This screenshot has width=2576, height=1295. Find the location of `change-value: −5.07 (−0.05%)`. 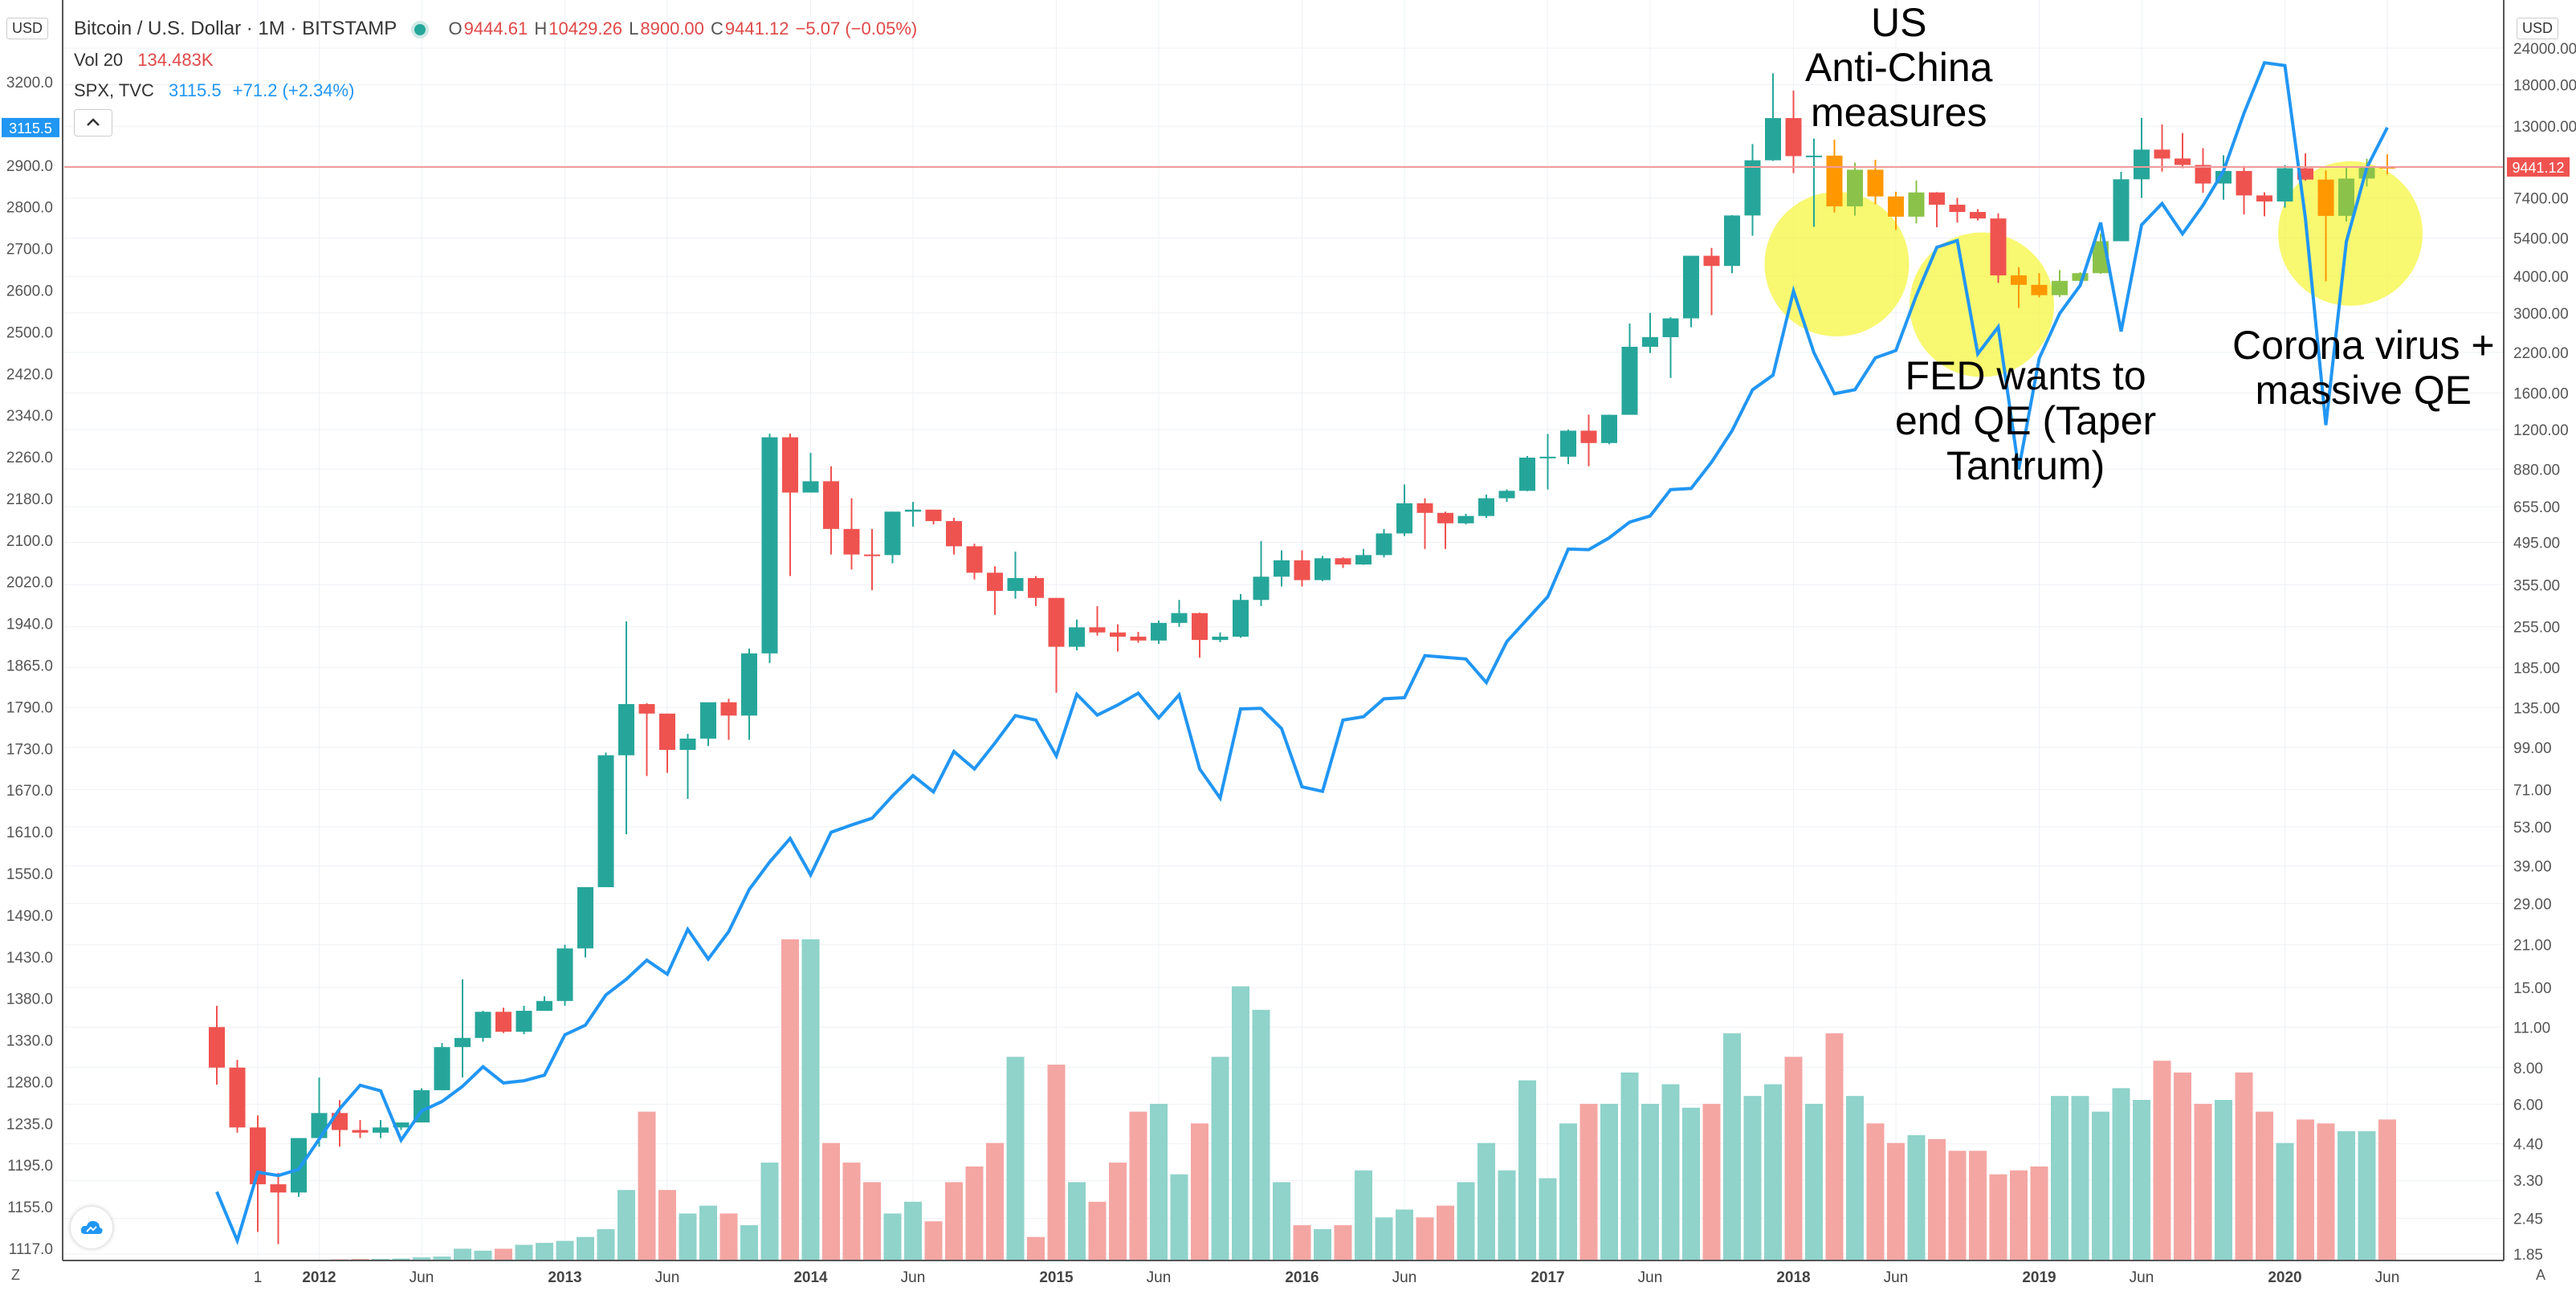

change-value: −5.07 (−0.05%) is located at coordinates (856, 29).